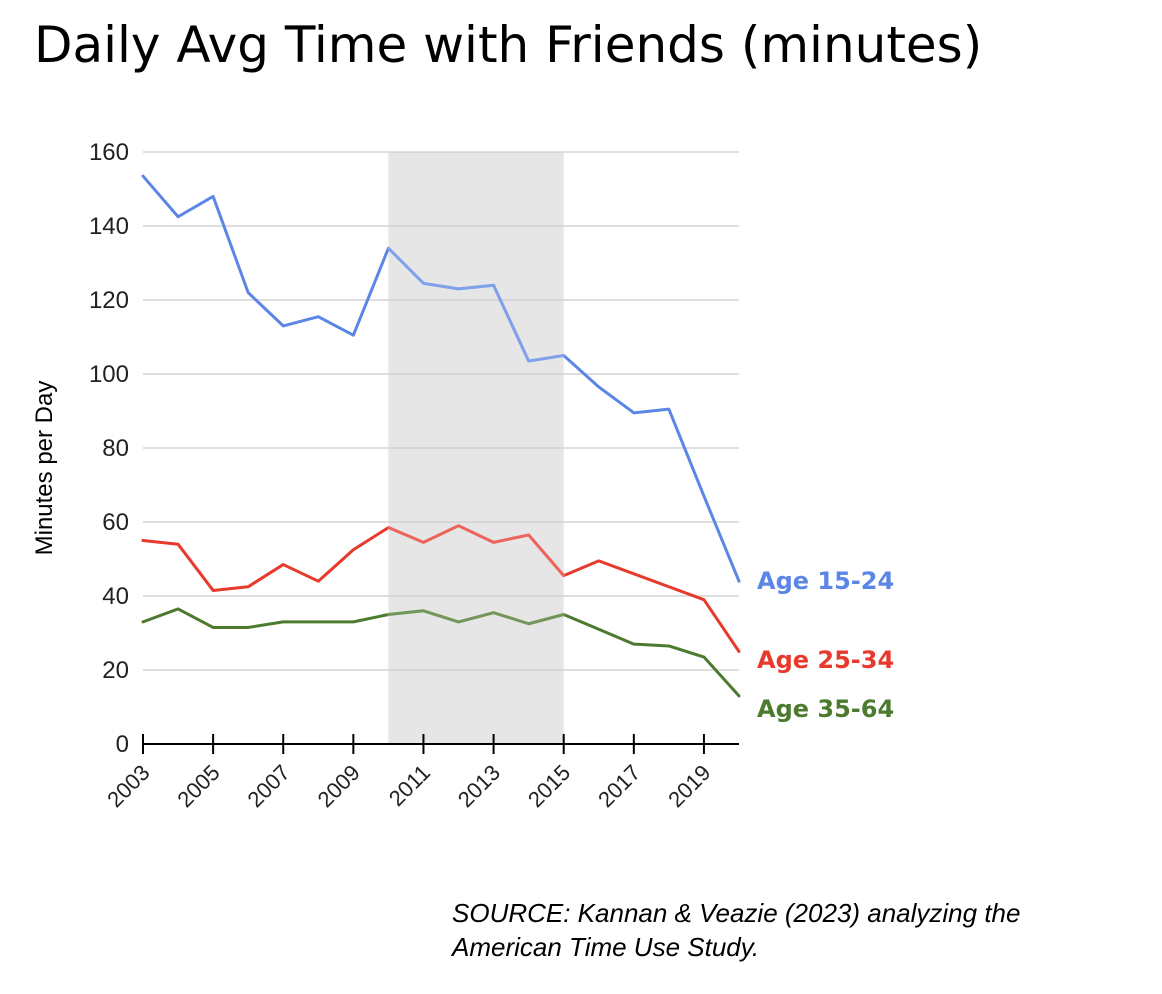 Image resolution: width=1162 pixels, height=994 pixels. What do you see at coordinates (479, 786) in the screenshot?
I see `x-tick-label: 2013` at bounding box center [479, 786].